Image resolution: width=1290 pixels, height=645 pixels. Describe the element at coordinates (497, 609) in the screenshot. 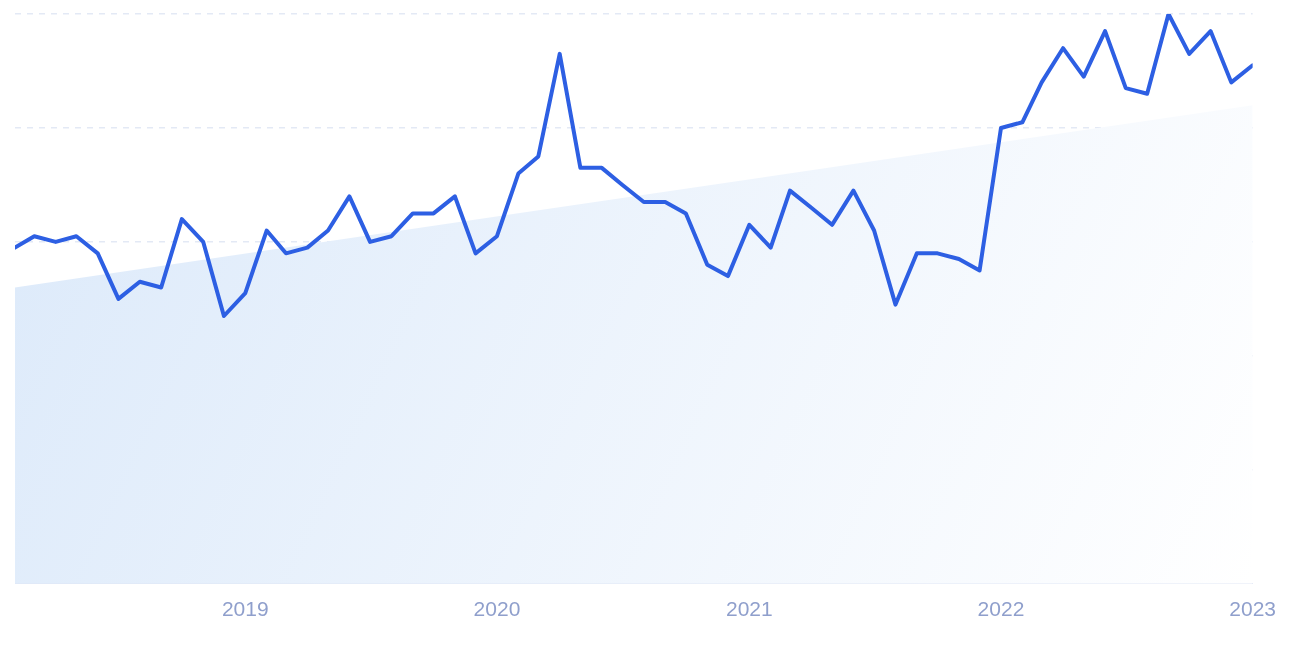

I see `x-tick-label: 2020` at that location.